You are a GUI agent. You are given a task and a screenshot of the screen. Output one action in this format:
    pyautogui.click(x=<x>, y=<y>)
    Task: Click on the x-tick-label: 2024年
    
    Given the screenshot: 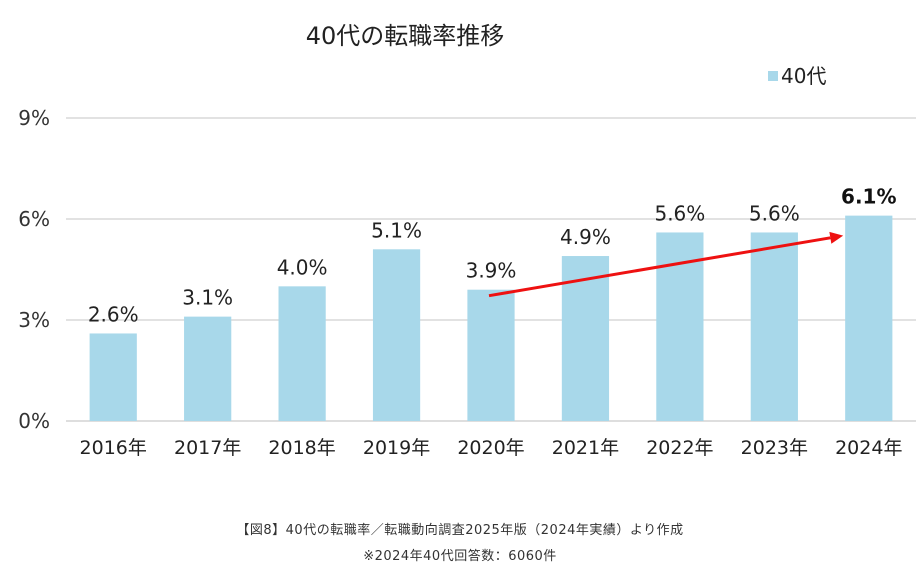 What is the action you would take?
    pyautogui.click(x=868, y=448)
    